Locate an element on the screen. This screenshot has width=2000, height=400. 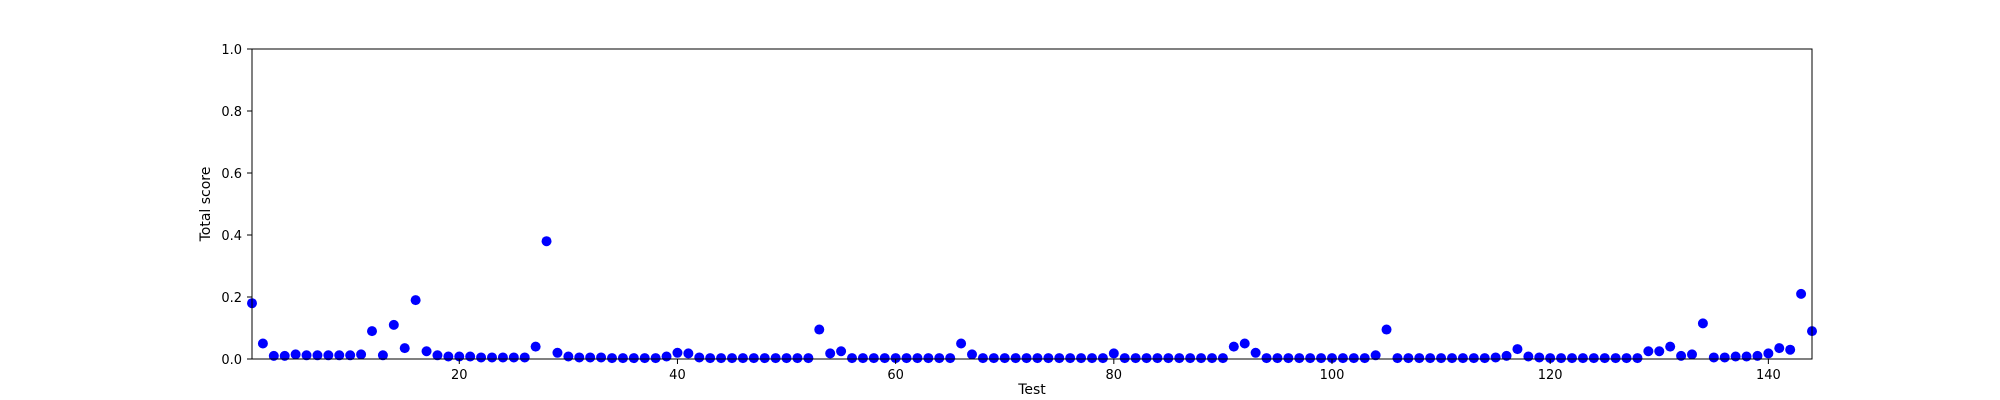
y-tick-label: 1.0 is located at coordinates (231, 50).